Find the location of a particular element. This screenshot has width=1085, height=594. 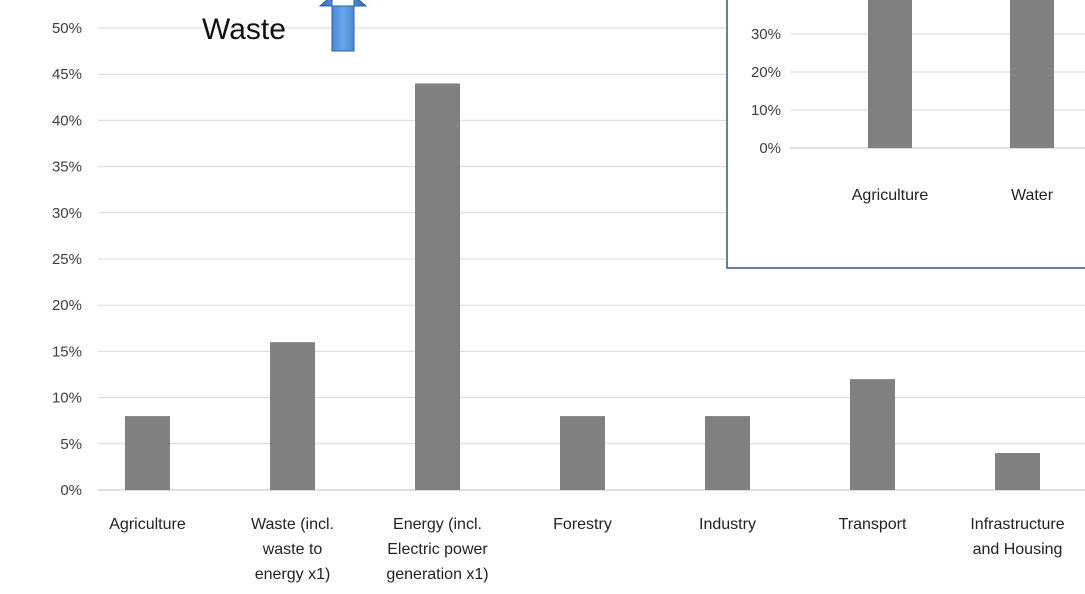

y-tick-label: 25% is located at coordinates (67, 259).